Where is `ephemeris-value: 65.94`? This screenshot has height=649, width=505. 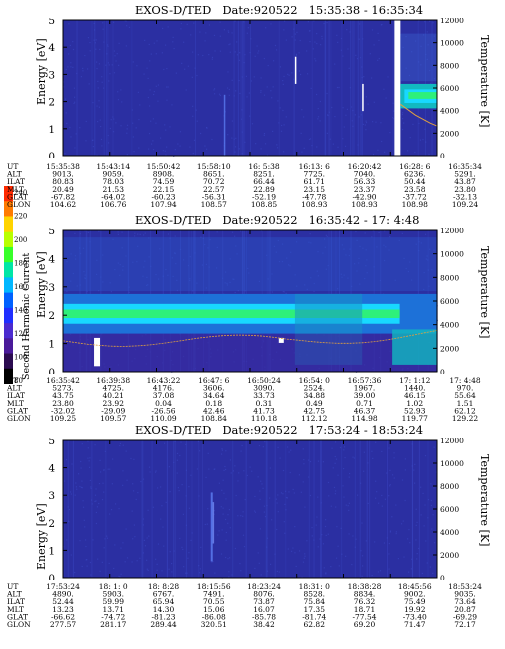 ephemeris-value: 65.94 is located at coordinates (164, 601).